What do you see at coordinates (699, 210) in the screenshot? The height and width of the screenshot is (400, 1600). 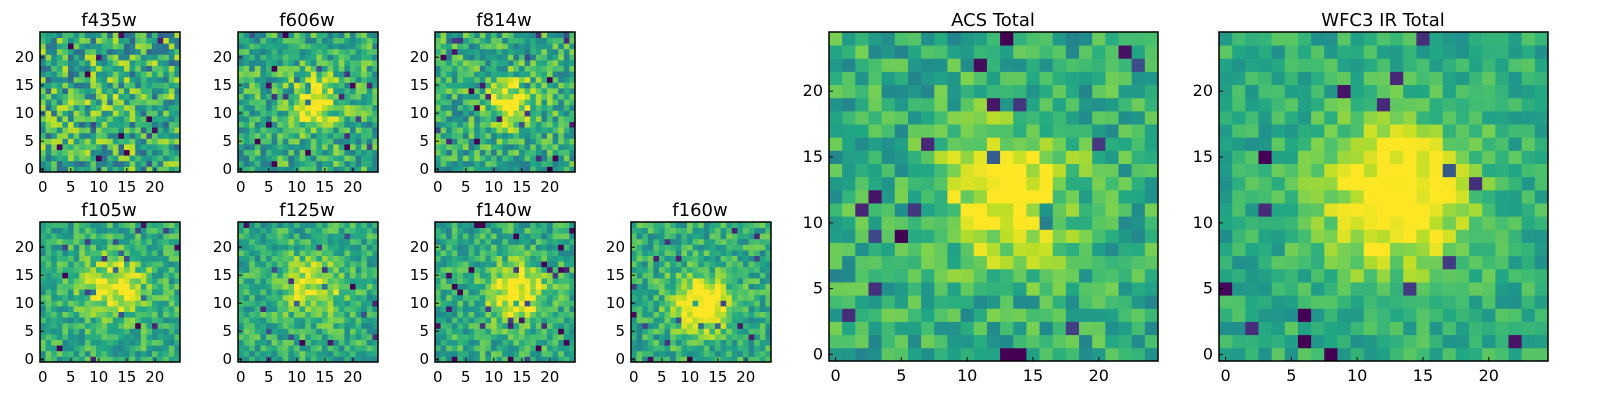 I see `panel-title: f160w` at bounding box center [699, 210].